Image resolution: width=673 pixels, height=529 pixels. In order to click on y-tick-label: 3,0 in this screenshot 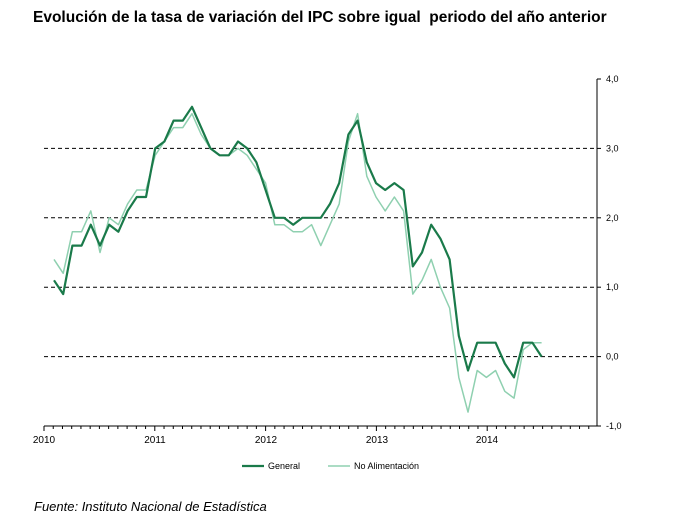, I will do `click(612, 148)`.